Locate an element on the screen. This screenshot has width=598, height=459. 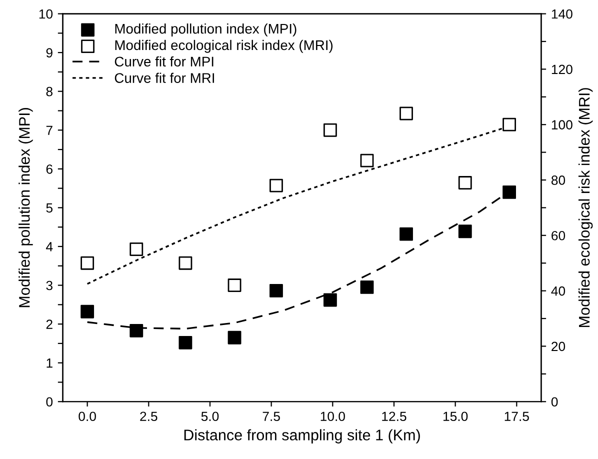
x-tick-label: 10.0 is located at coordinates (332, 417).